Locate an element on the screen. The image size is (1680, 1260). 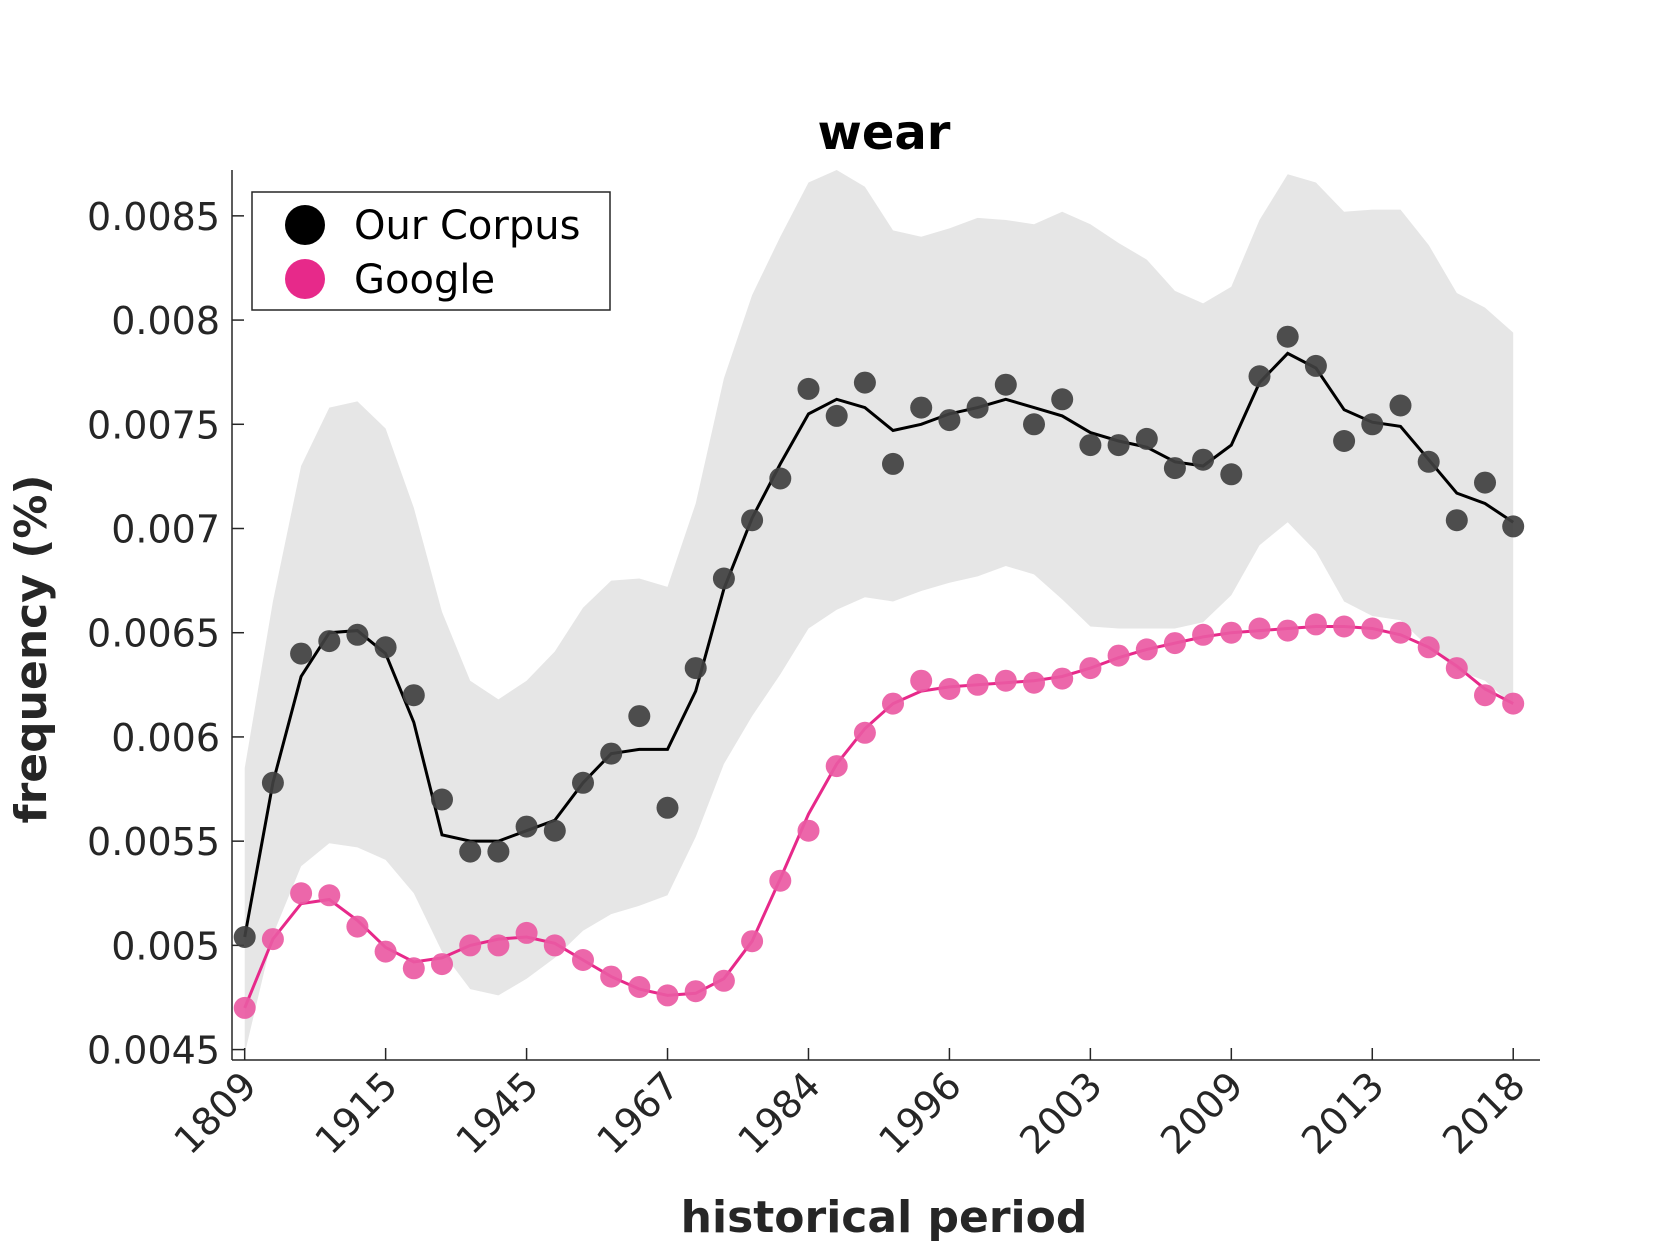
y-tick-label: 0.0045 is located at coordinates (153, 1051).